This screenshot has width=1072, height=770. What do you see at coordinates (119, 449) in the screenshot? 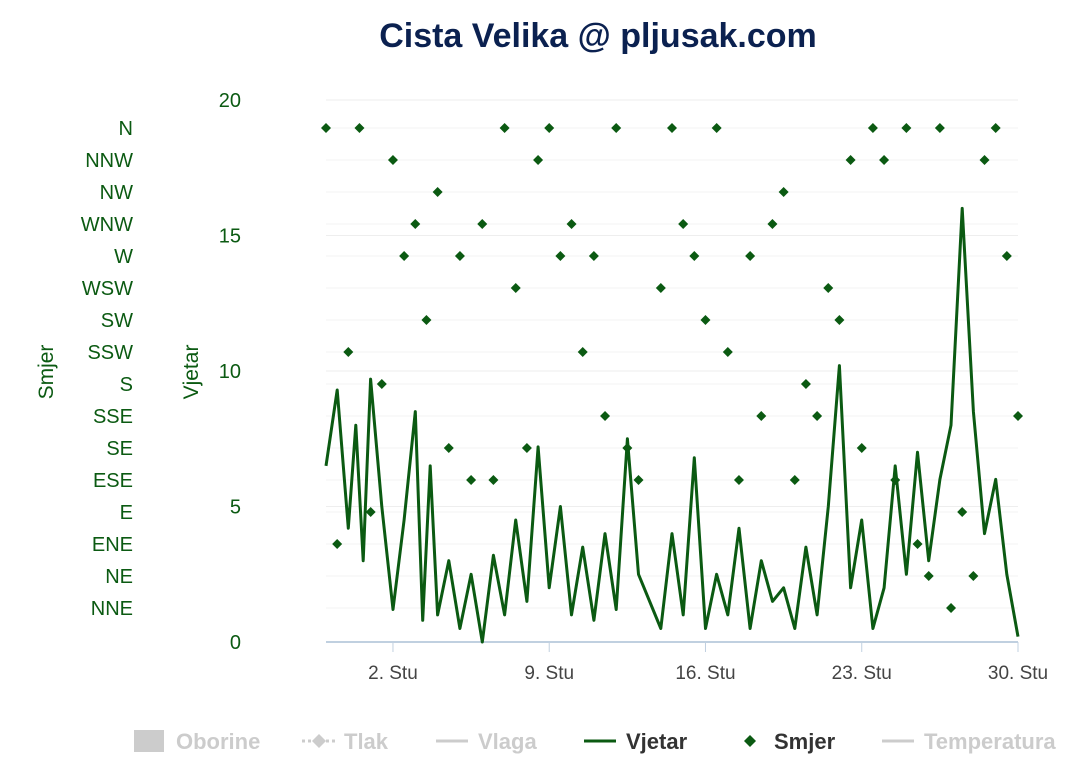
I see `direction-tick-label: SE` at bounding box center [119, 449].